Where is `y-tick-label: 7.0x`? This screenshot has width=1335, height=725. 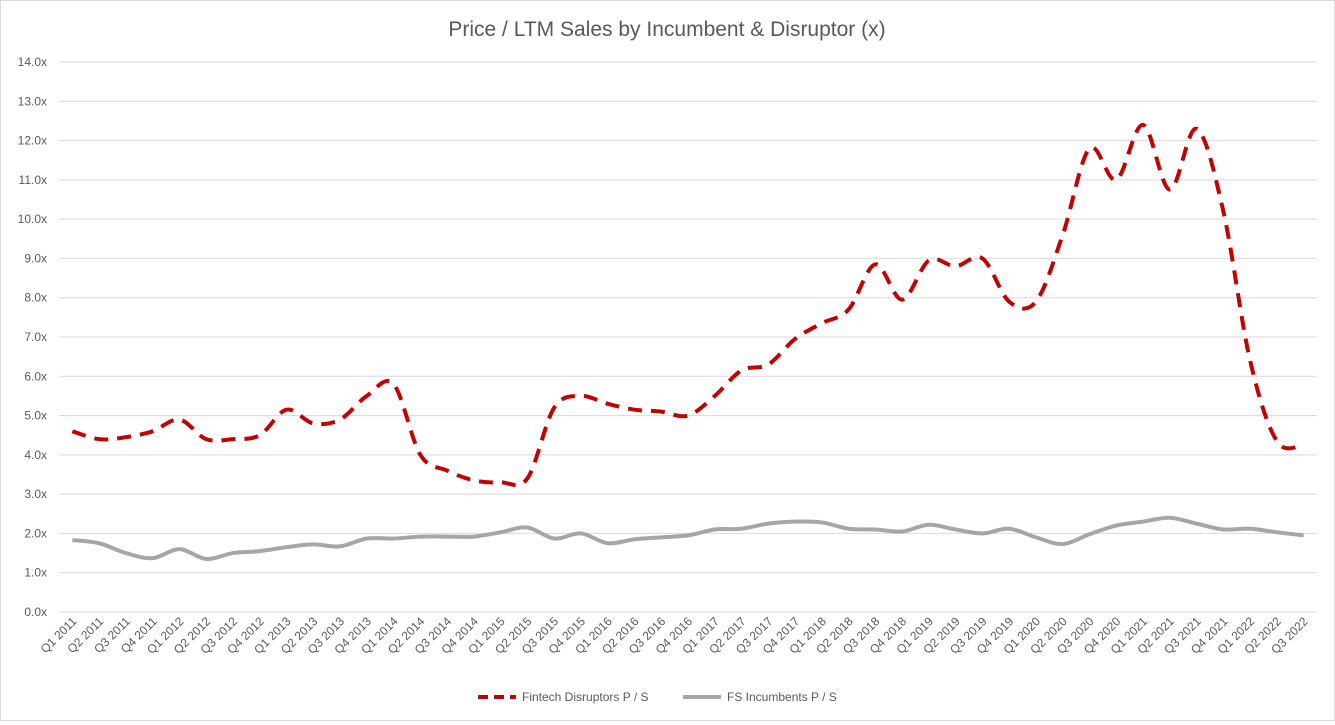 y-tick-label: 7.0x is located at coordinates (35, 337).